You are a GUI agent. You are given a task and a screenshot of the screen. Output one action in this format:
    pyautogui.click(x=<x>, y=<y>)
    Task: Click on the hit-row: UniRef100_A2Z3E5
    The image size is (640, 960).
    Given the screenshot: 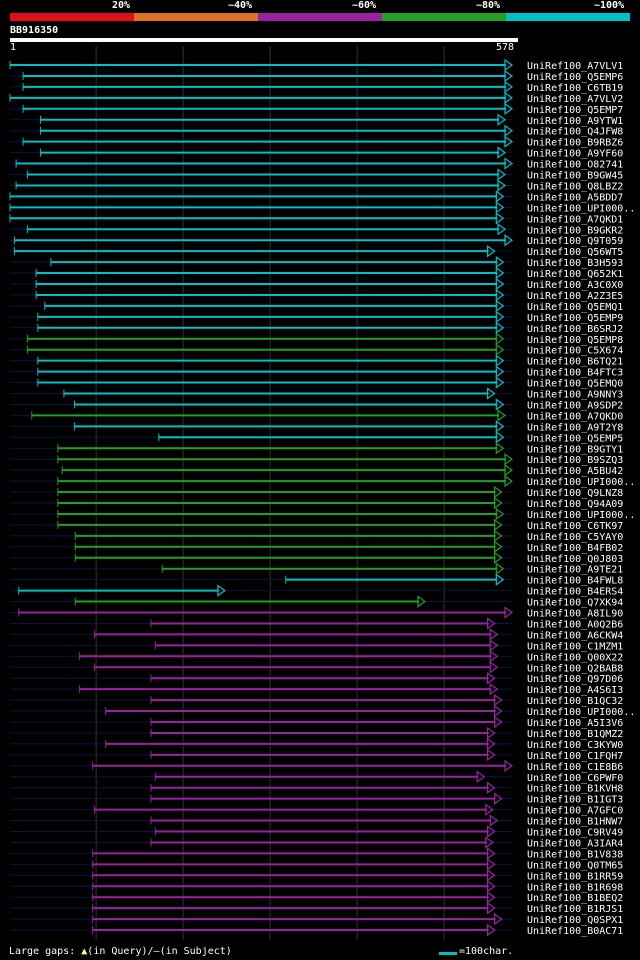 What is the action you would take?
    pyautogui.click(x=316, y=295)
    